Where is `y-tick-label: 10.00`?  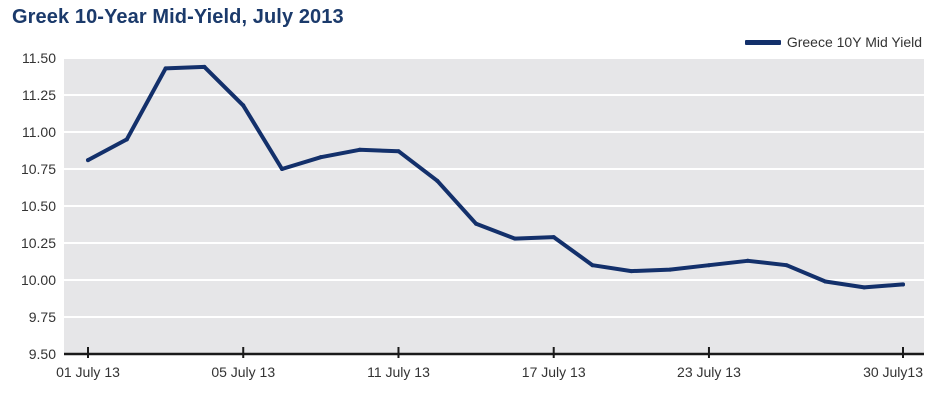 y-tick-label: 10.00 is located at coordinates (38, 280).